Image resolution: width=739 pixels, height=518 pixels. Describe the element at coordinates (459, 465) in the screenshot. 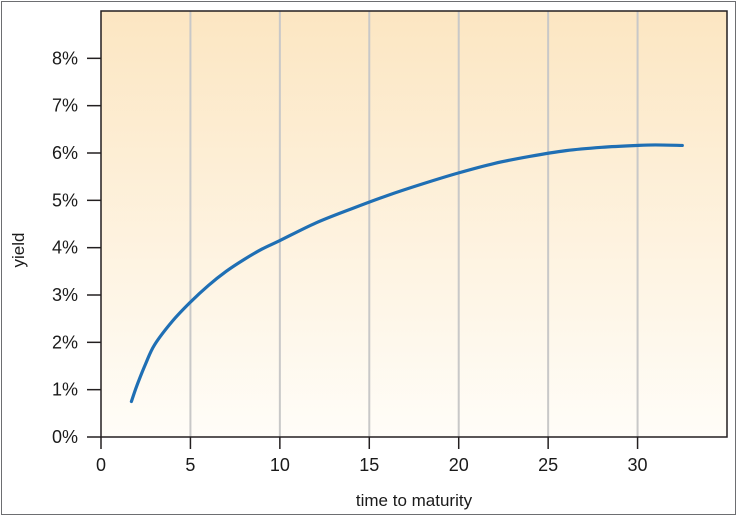

I see `x-tick-label: 20` at that location.